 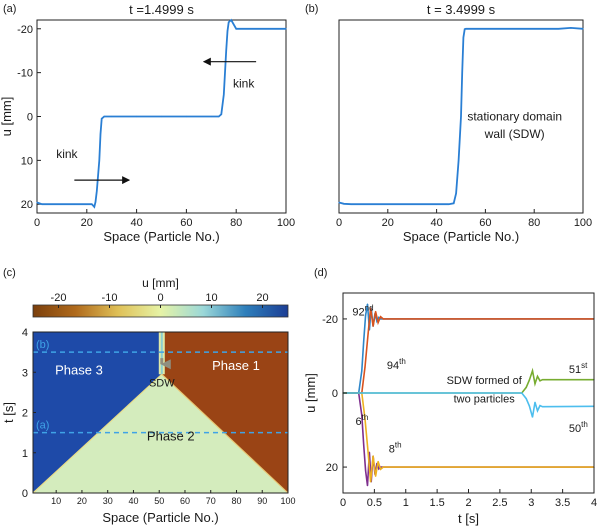 I want to click on x-tick-label: 4, so click(x=594, y=503).